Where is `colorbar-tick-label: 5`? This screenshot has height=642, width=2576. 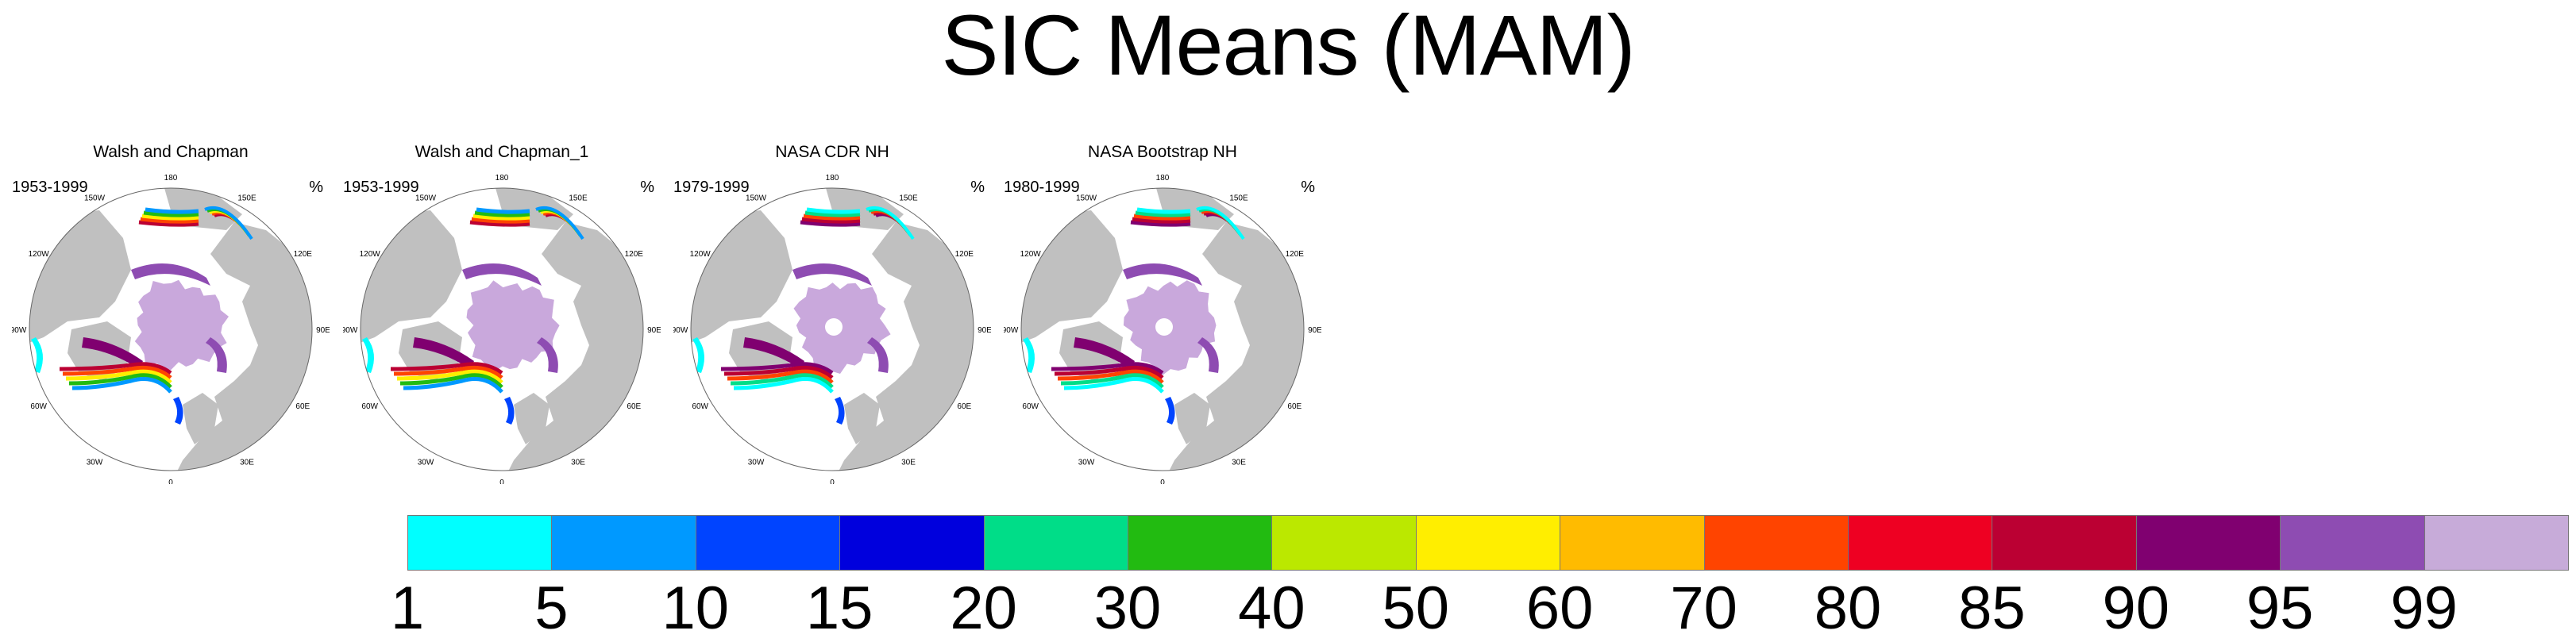
colorbar-tick-label: 5 is located at coordinates (551, 608).